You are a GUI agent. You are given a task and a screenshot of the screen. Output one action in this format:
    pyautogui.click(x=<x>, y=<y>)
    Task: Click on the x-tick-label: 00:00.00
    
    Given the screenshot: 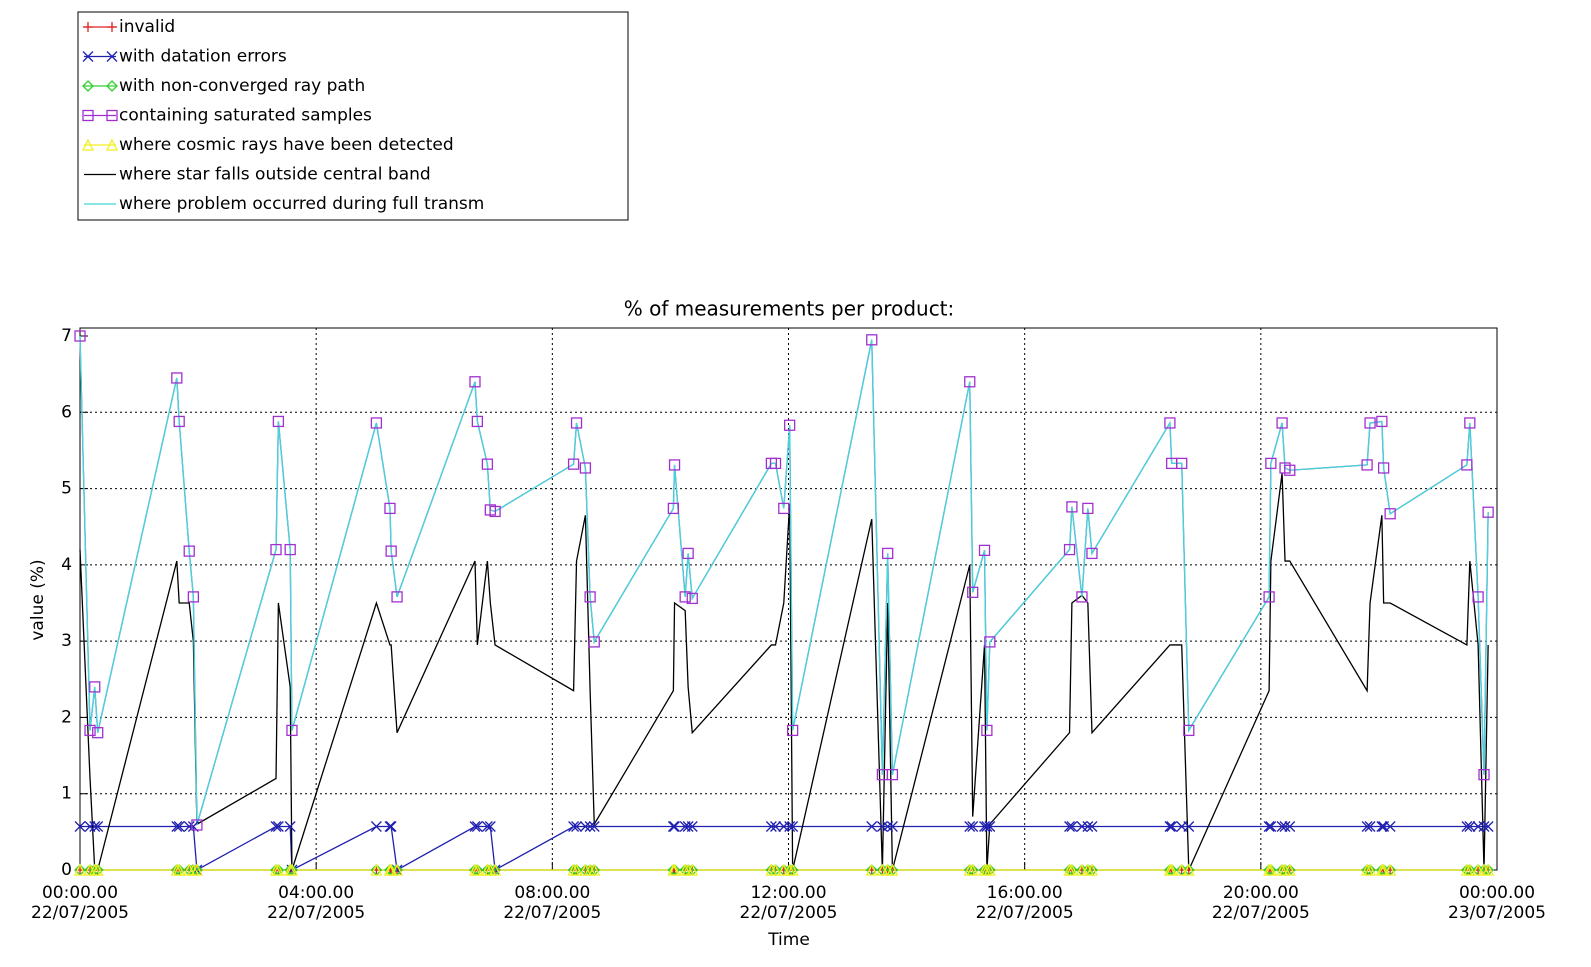 What is the action you would take?
    pyautogui.click(x=80, y=893)
    